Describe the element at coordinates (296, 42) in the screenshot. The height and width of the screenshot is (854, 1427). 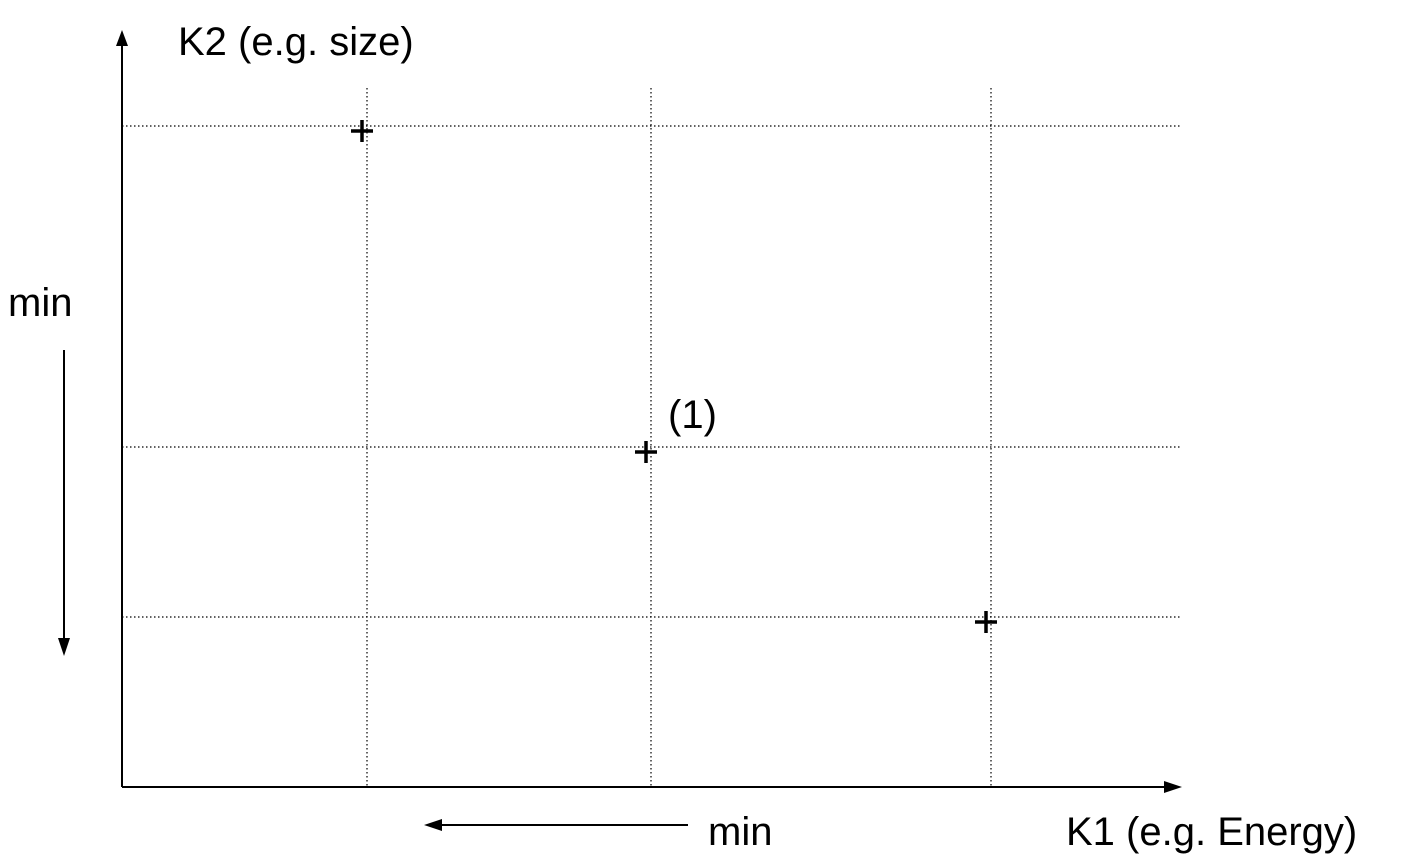
I see `y-axis-label: K2 (e.g. size)` at that location.